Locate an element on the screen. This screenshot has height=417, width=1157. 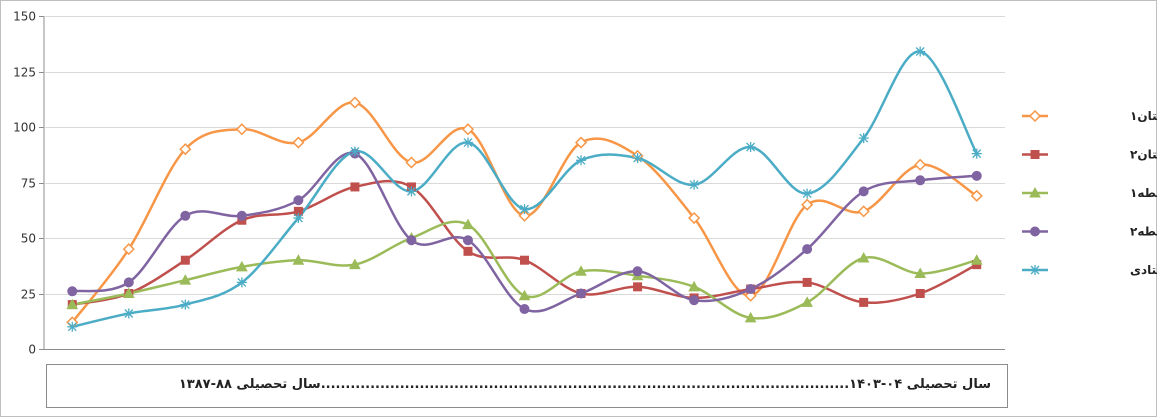
legend-label-5: کارکنان ستادی is located at coordinates (1143, 270).